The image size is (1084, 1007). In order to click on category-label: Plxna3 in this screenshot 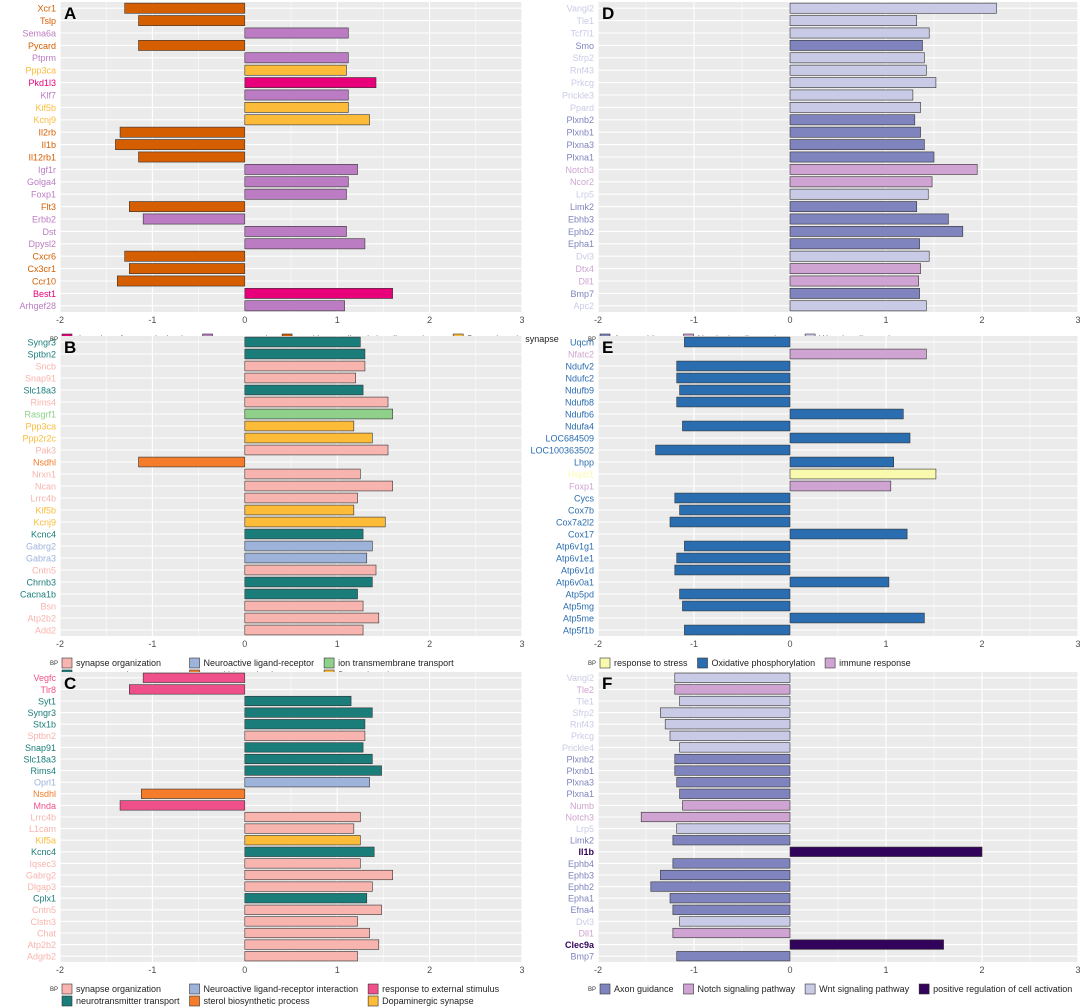, I will do `click(580, 145)`.